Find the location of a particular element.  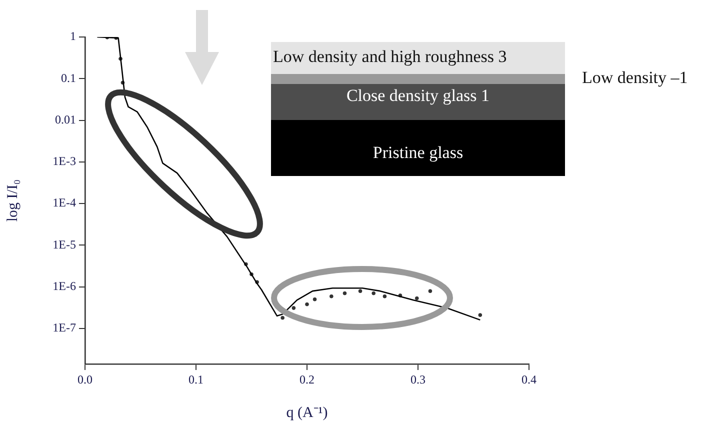

x-tick-label: 0.2 is located at coordinates (307, 379).